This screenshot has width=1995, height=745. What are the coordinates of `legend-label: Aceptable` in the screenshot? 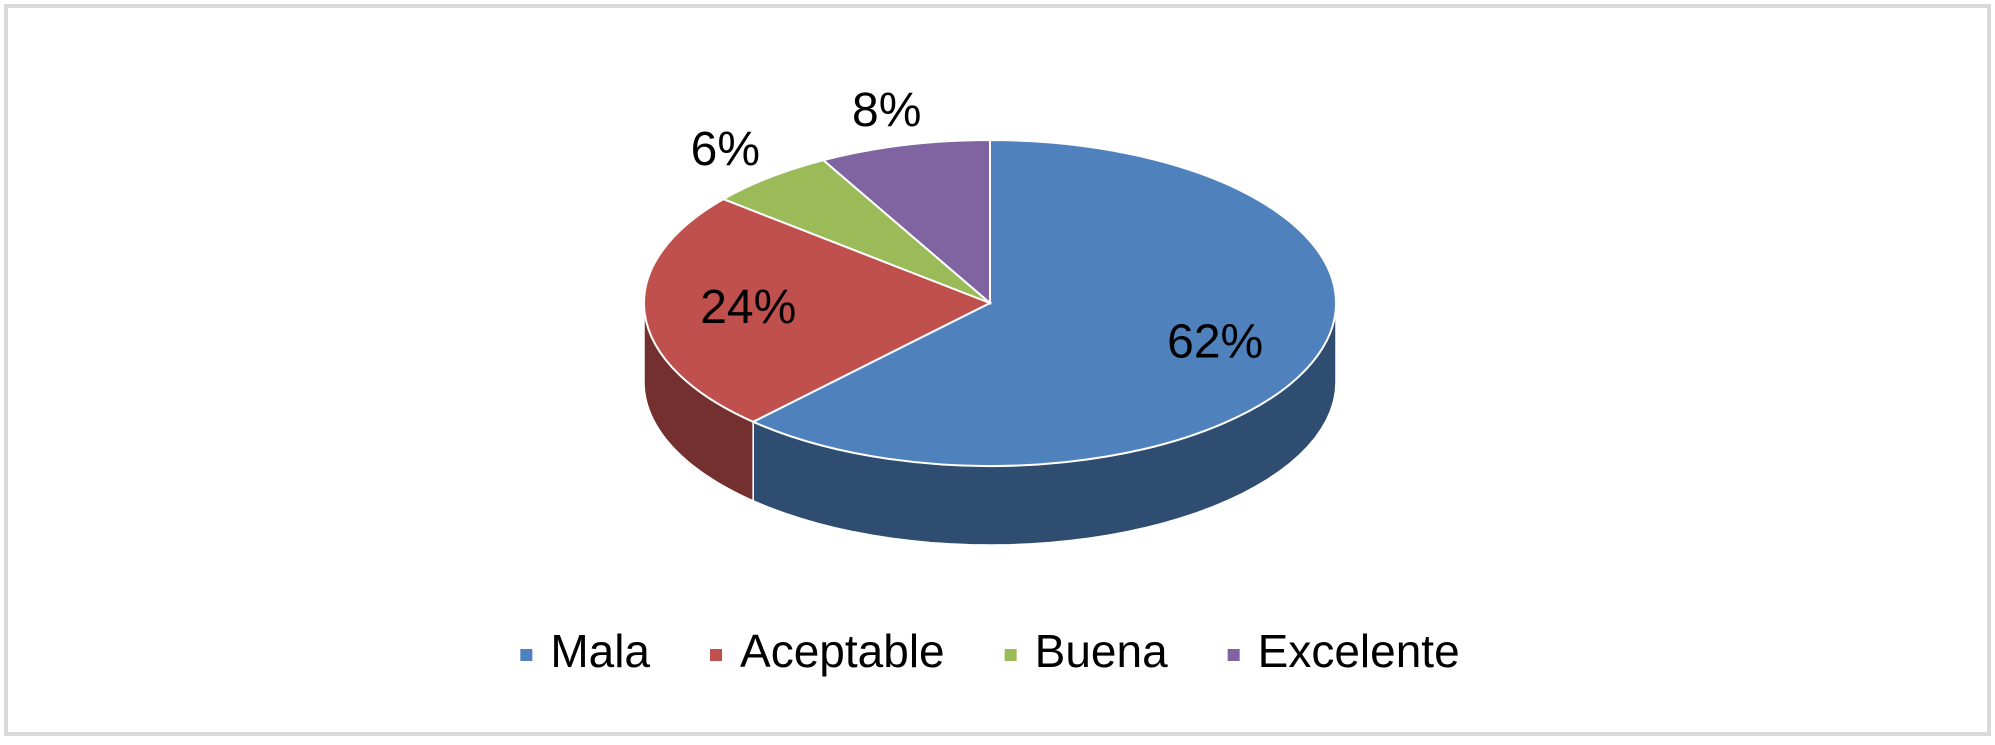 It's located at (842, 651).